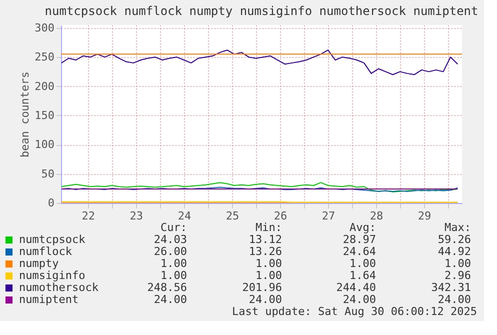  What do you see at coordinates (49, 299) in the screenshot?
I see `legend-label: numiptent` at bounding box center [49, 299].